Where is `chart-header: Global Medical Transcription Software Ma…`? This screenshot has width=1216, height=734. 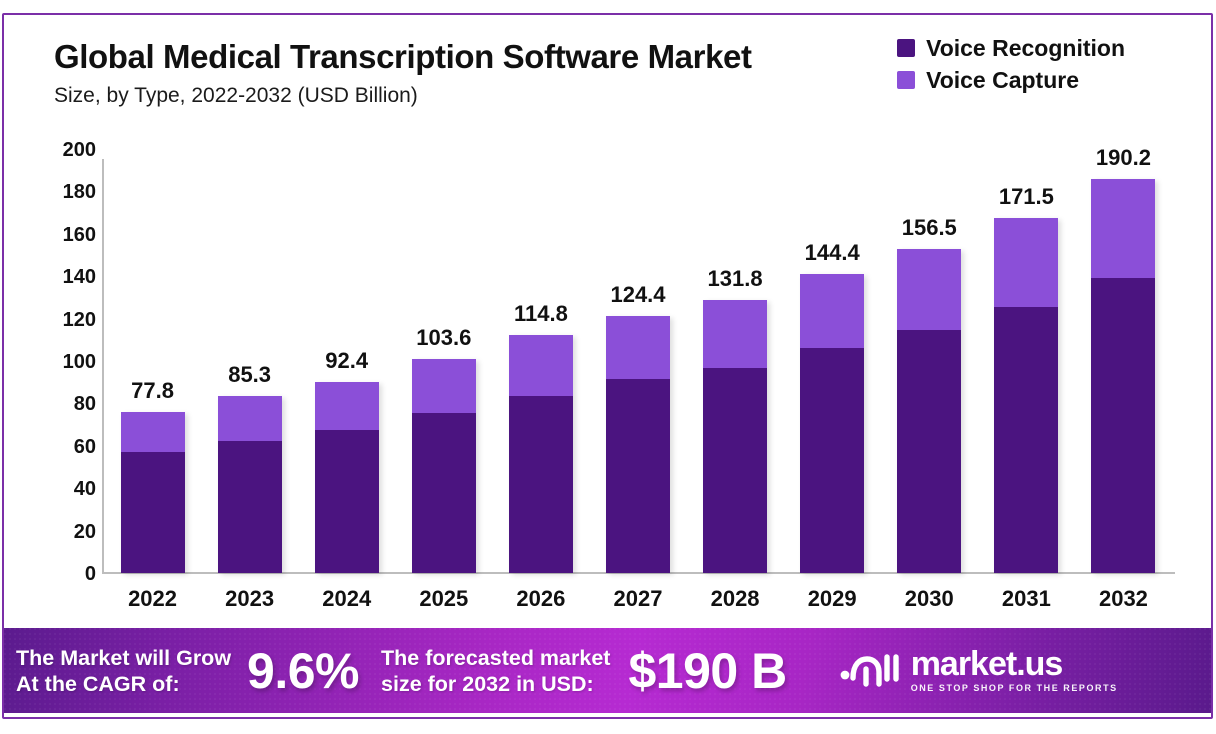 chart-header: Global Medical Transcription Software Ma… is located at coordinates (464, 73).